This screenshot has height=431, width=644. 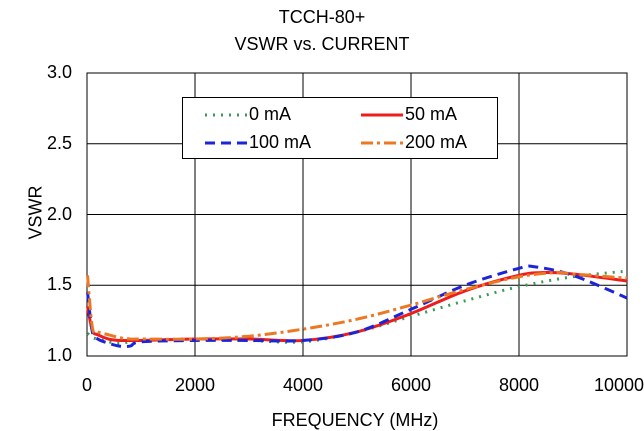 I want to click on series-line-50ma, so click(x=357, y=306).